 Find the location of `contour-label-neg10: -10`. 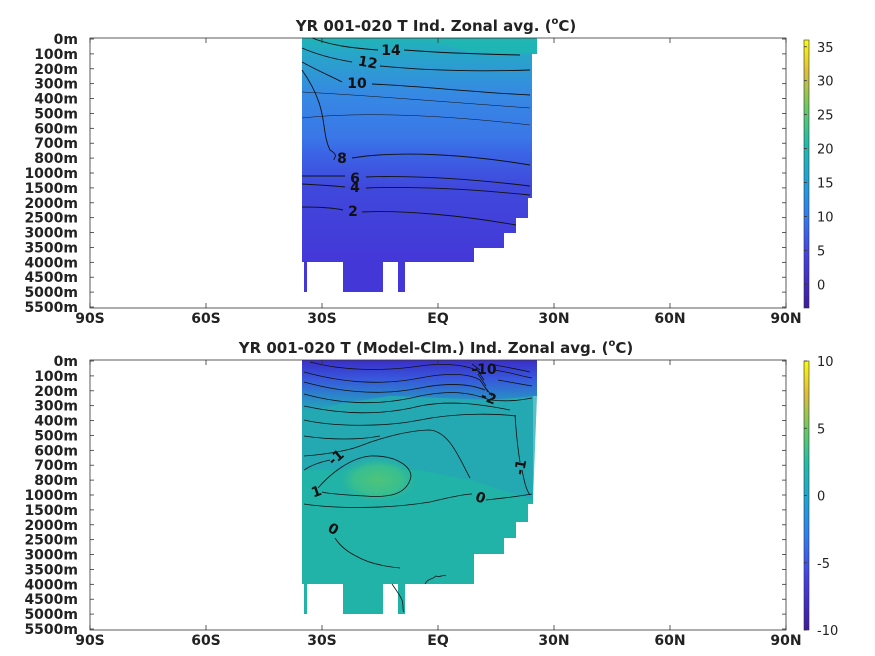

contour-label-neg10: -10 is located at coordinates (484, 370).